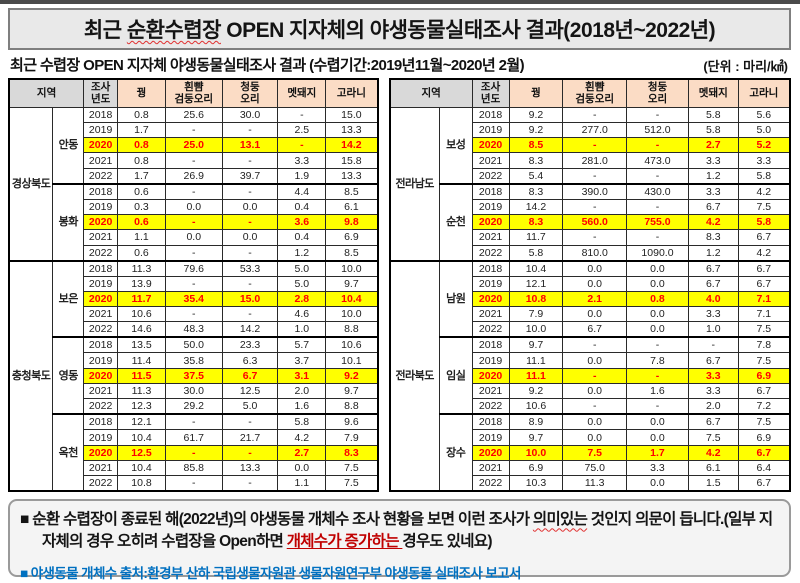 The height and width of the screenshot is (583, 800). I want to click on value-cell-spot-billed-duck: 29.2, so click(193, 406).